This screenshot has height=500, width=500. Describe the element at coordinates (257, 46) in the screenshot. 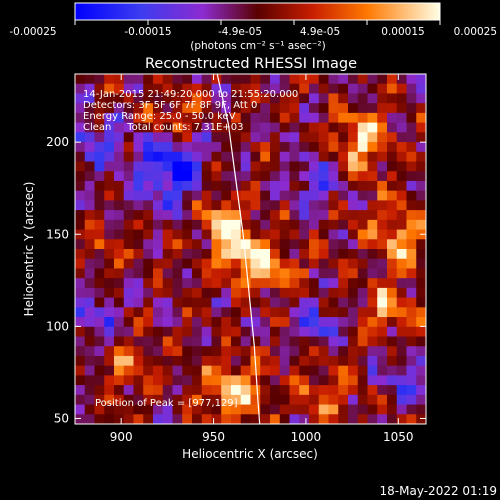

I see `colorbar-label: (photons cm⁻² s⁻¹ asec⁻²)` at that location.